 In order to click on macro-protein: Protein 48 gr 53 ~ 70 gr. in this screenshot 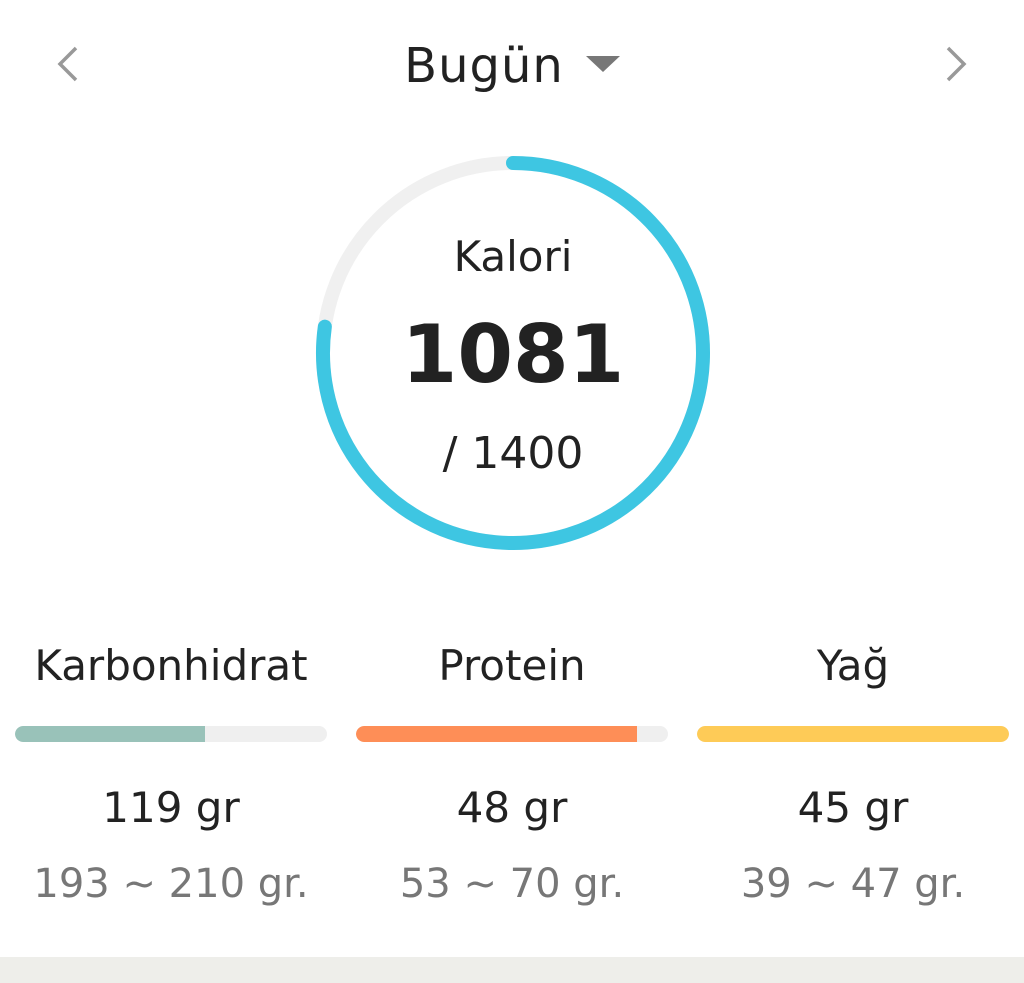, I will do `click(512, 775)`.